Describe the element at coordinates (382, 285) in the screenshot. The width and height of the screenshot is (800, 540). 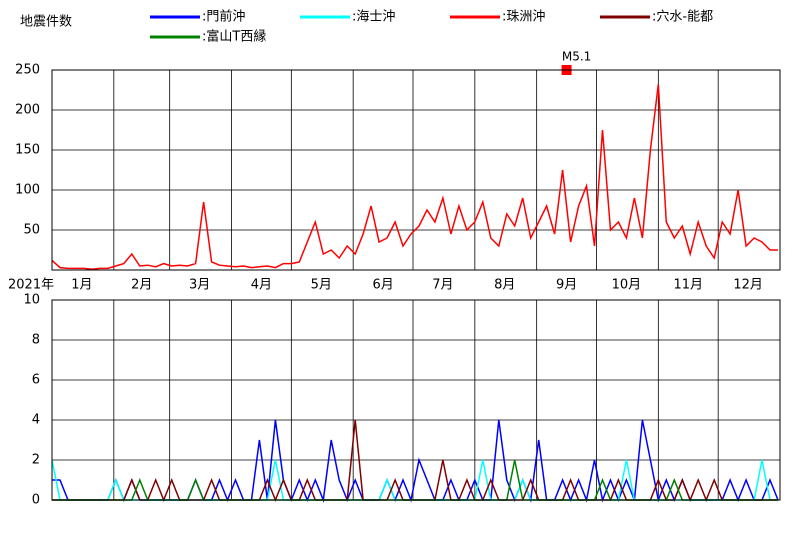
I see `x-tick-label: 6月` at that location.